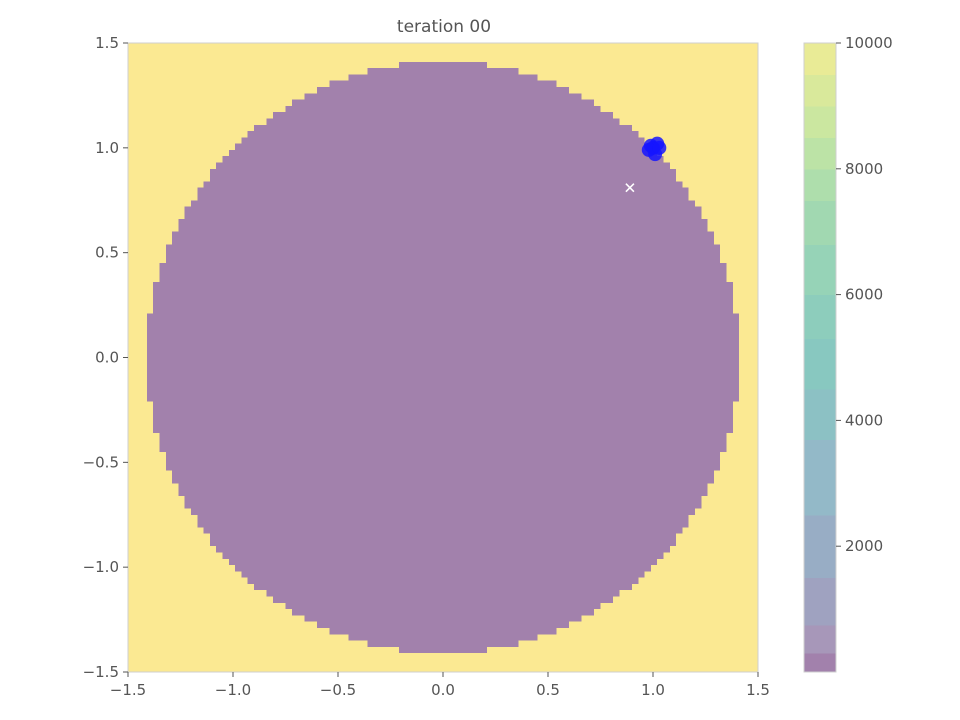 The height and width of the screenshot is (720, 960). I want to click on colorbar-tick-label: 4000, so click(864, 420).